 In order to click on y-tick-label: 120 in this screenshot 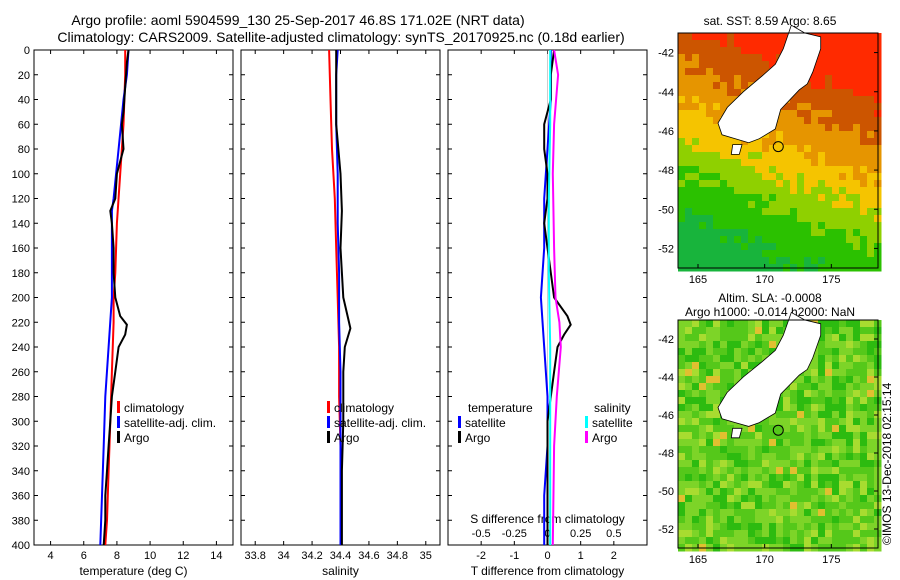, I will do `click(21, 200)`.